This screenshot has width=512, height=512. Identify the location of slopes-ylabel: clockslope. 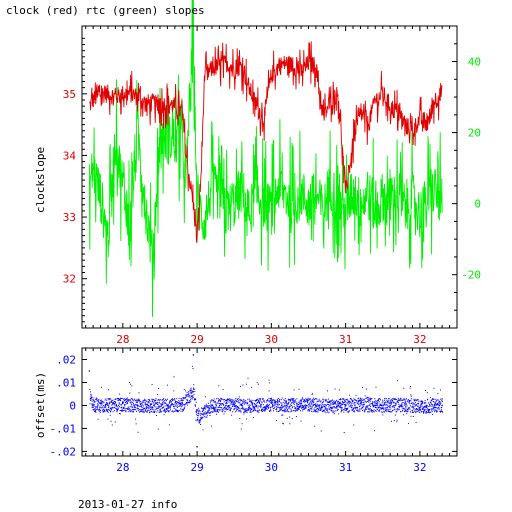
(40, 180).